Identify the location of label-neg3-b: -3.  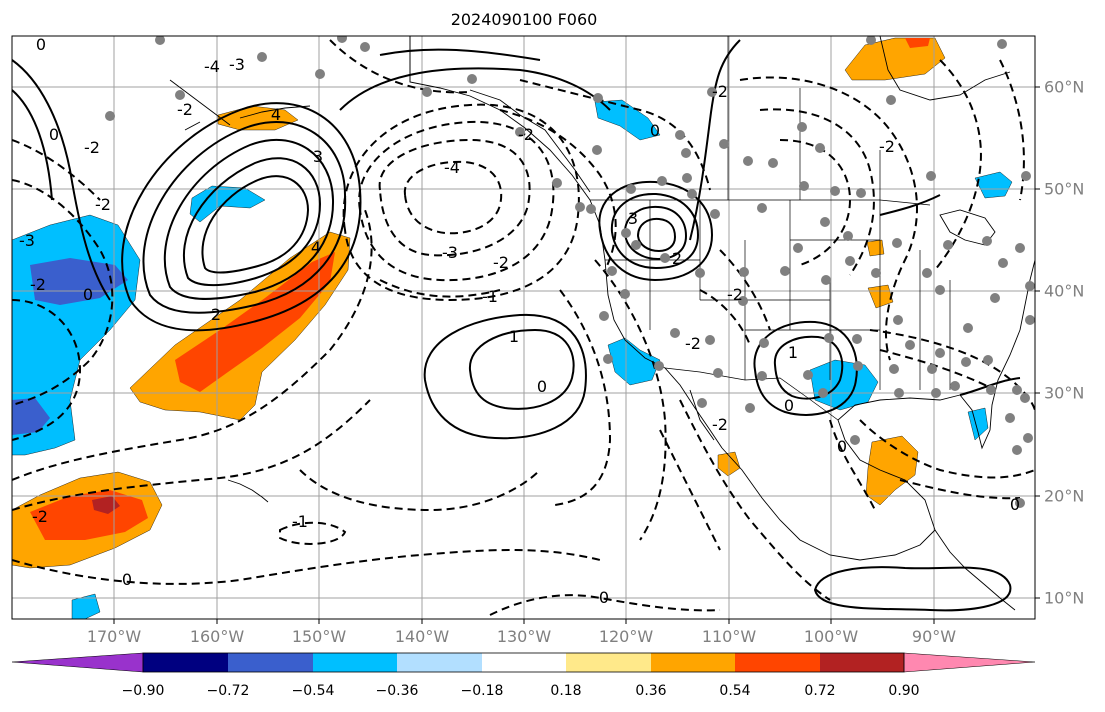
(27, 240).